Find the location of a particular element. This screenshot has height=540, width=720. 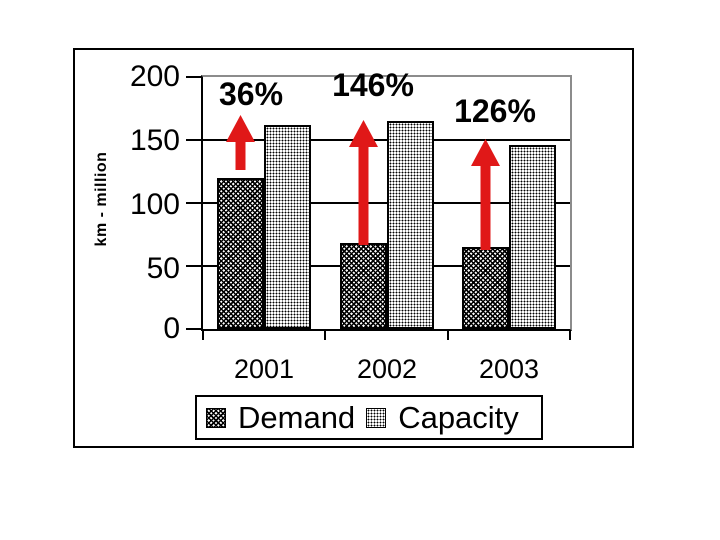

bar-demand-2002 is located at coordinates (363, 286).